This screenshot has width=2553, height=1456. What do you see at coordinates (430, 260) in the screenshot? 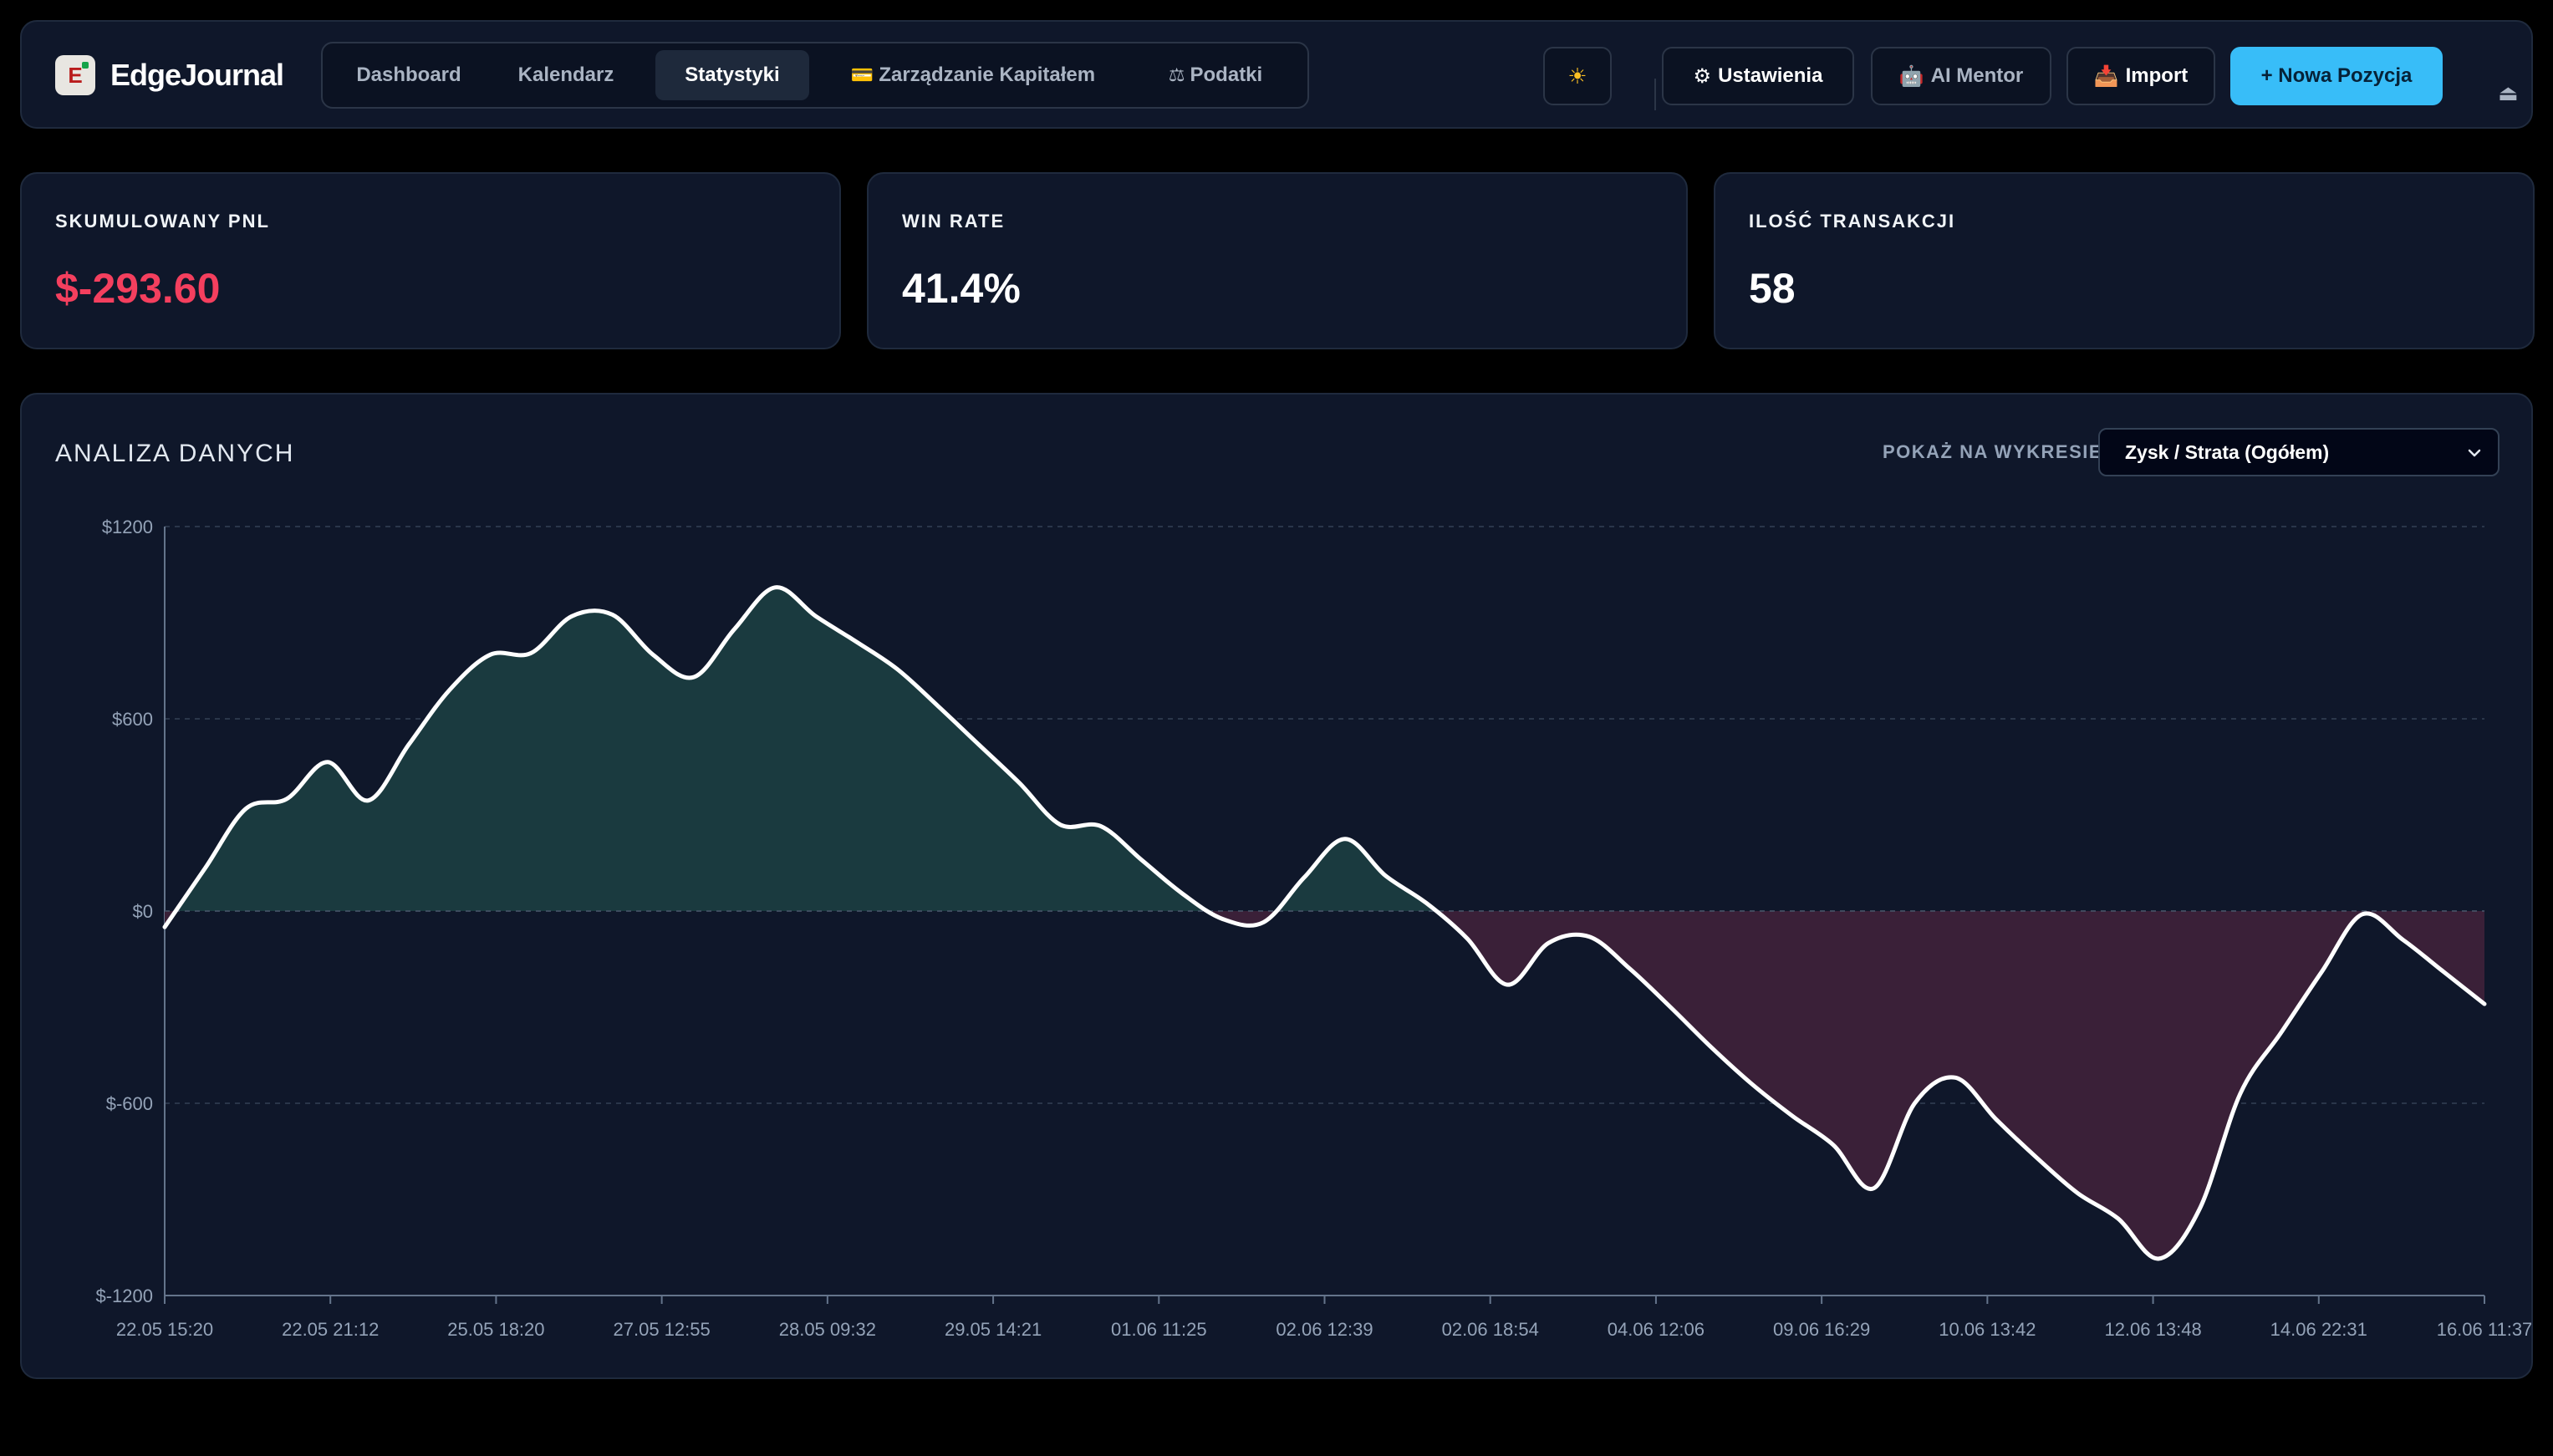
I see `stat-card-pnl: SKUMULOWANY PNL $-293.60` at bounding box center [430, 260].